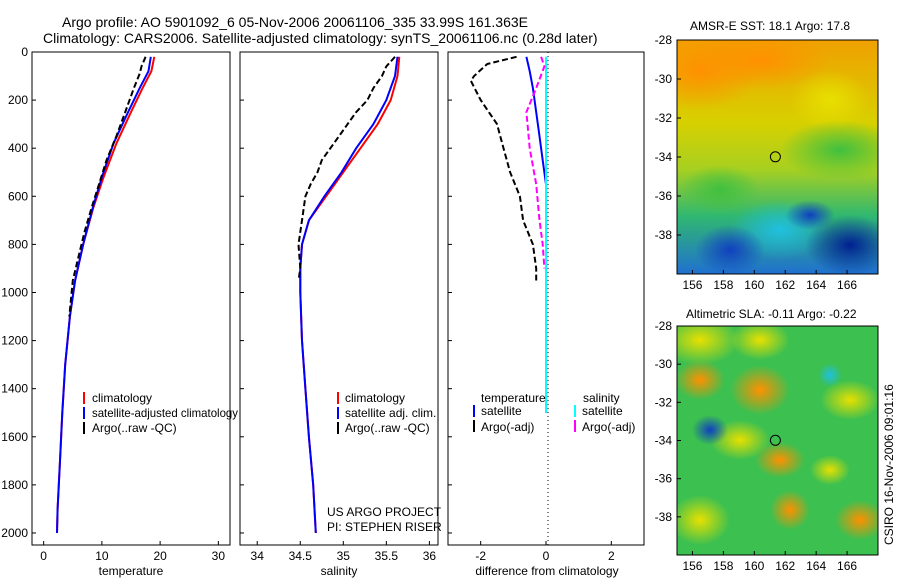  I want to click on timestamp-stamp: CSIRO 16-Nov-2006 09:01:16, so click(889, 464).